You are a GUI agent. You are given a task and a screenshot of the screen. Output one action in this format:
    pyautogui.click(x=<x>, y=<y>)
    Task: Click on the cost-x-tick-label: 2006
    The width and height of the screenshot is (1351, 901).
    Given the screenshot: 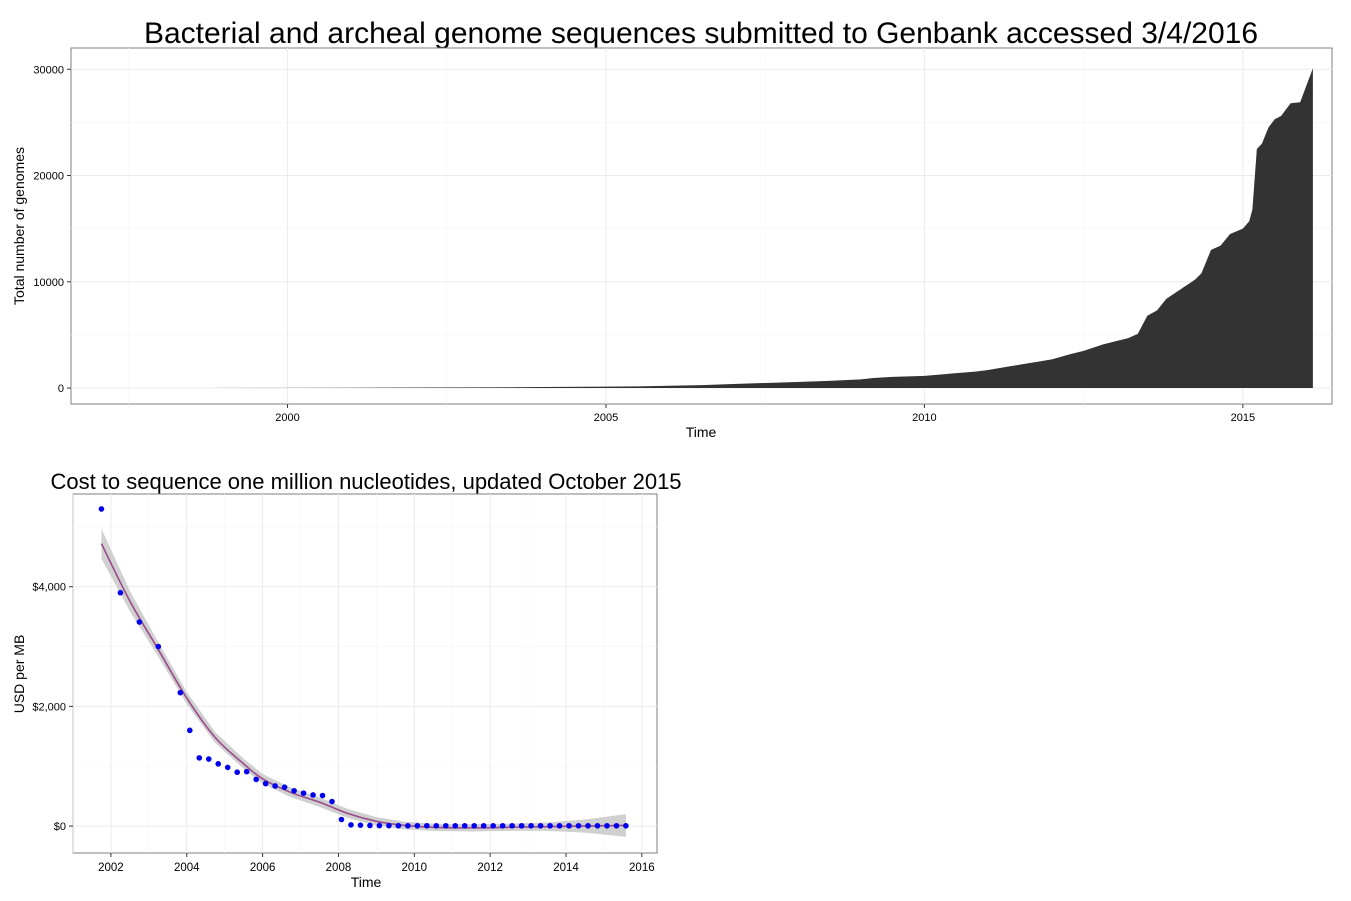 What is the action you would take?
    pyautogui.click(x=263, y=868)
    